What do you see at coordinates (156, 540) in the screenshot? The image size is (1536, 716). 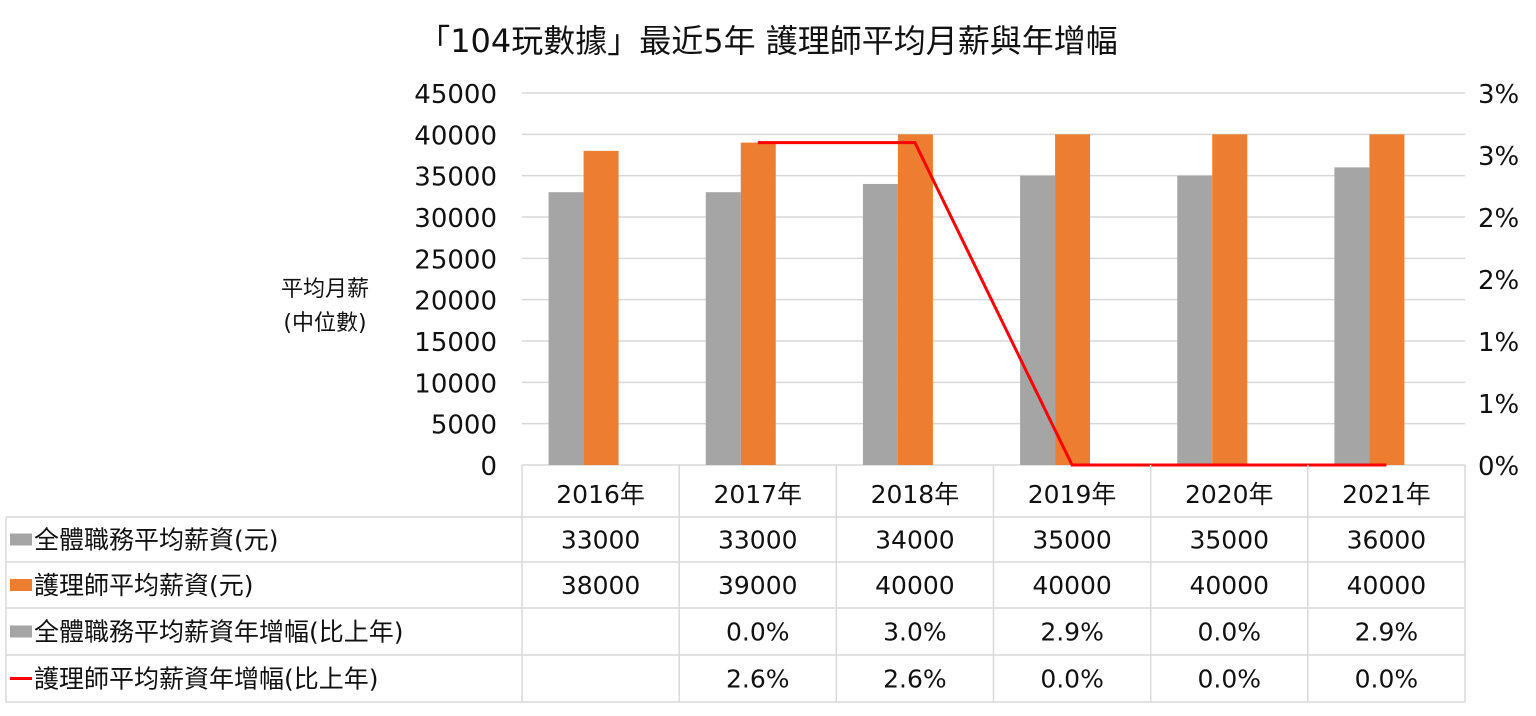 I see `legend-label: 全體職務平均薪資(元)` at bounding box center [156, 540].